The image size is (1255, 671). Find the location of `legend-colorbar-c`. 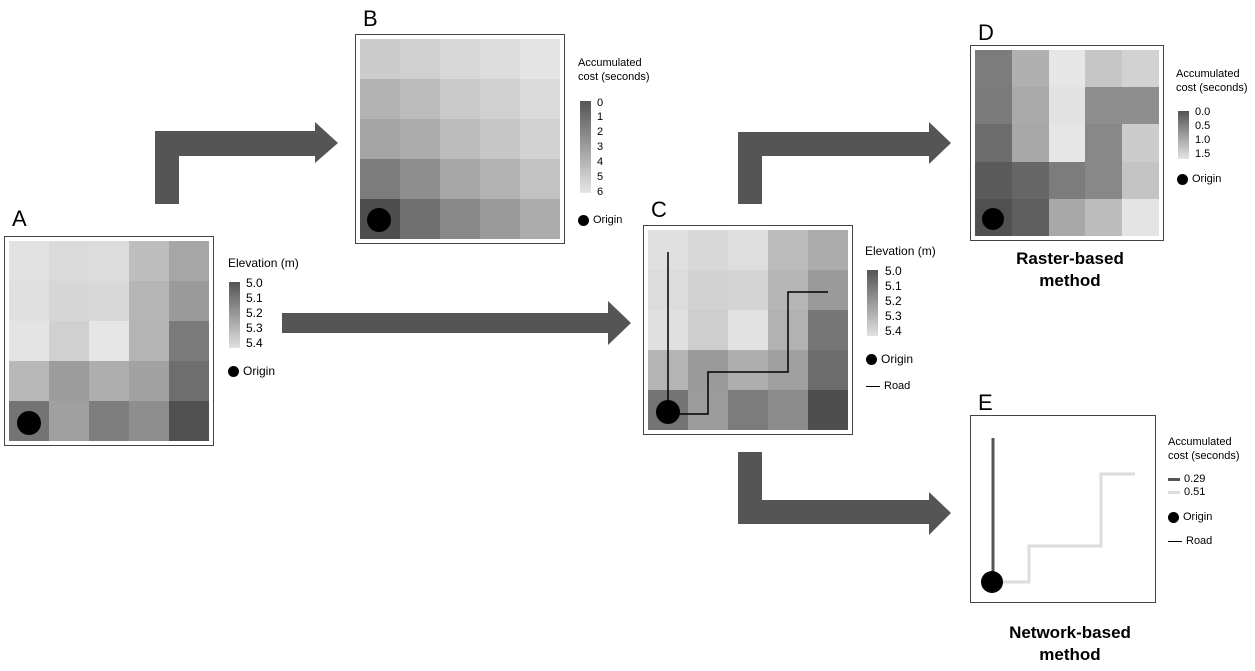

legend-colorbar-c is located at coordinates (872, 303).